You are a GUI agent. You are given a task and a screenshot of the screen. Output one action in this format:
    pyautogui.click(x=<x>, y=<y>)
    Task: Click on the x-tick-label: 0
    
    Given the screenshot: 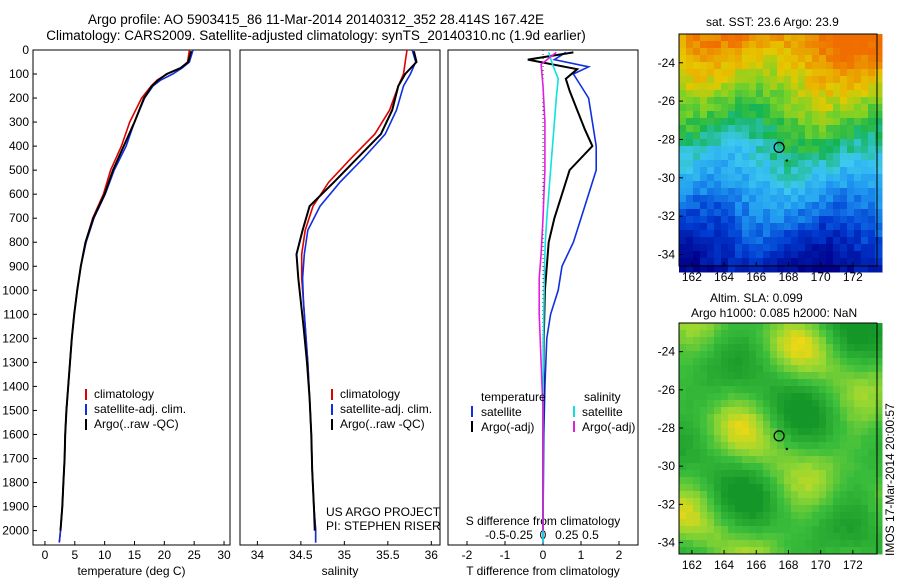 What is the action you would take?
    pyautogui.click(x=45, y=555)
    